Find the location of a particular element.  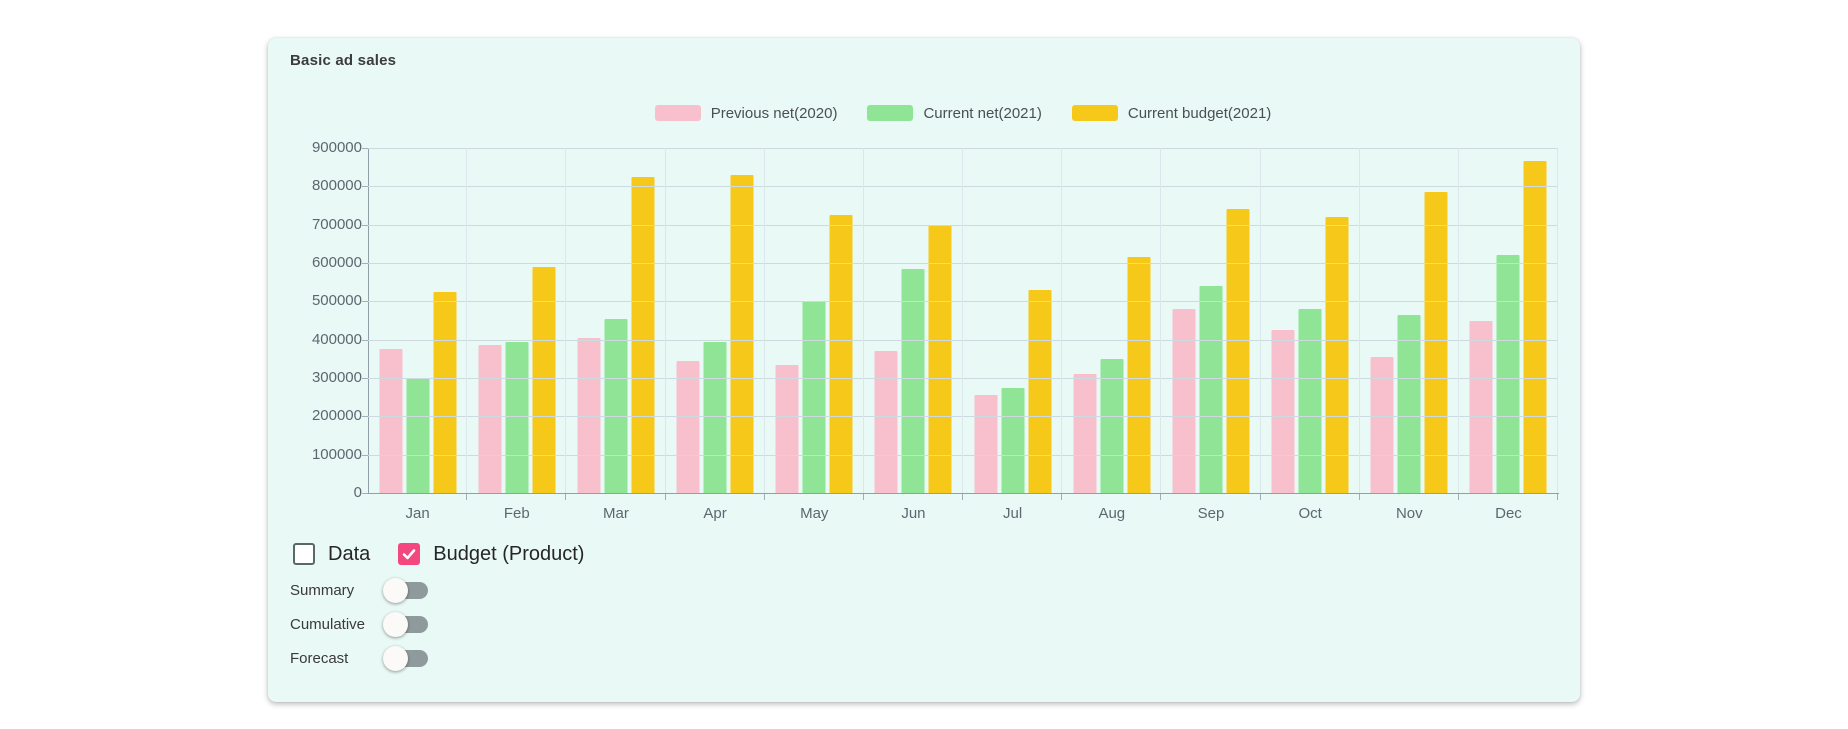

x-axis-label-aug: Aug is located at coordinates (1112, 513).